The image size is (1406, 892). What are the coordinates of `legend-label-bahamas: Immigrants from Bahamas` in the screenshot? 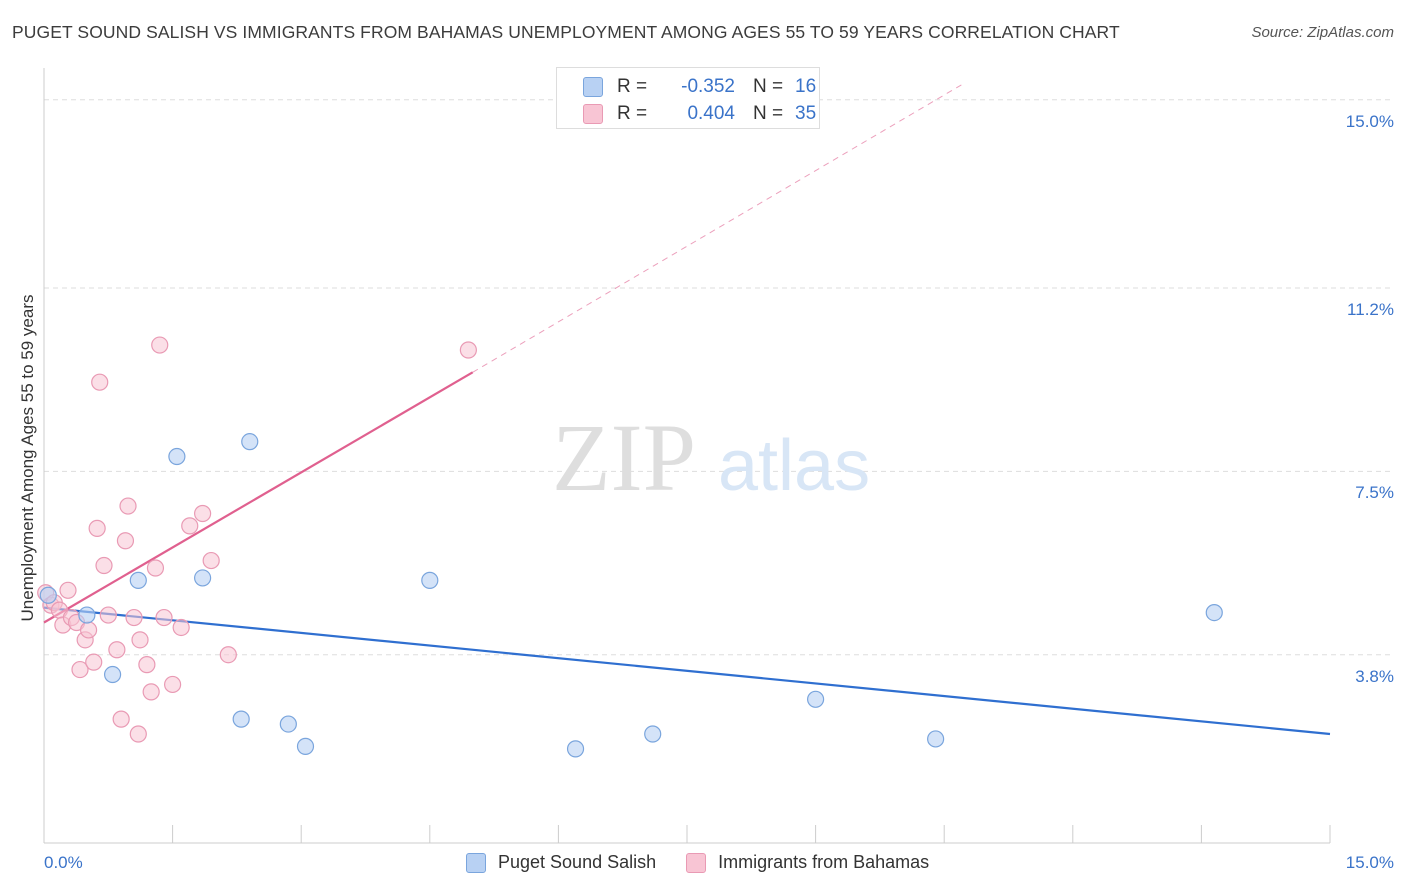 It's located at (824, 862).